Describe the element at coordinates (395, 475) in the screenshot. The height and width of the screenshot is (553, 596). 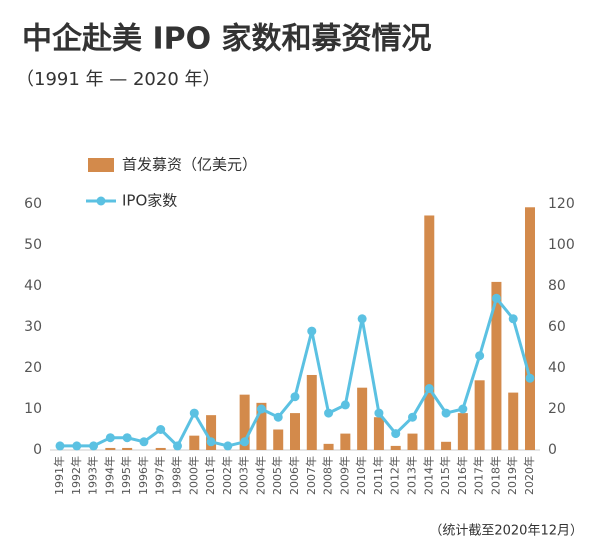
I see `x-tick-label: 2012年` at that location.